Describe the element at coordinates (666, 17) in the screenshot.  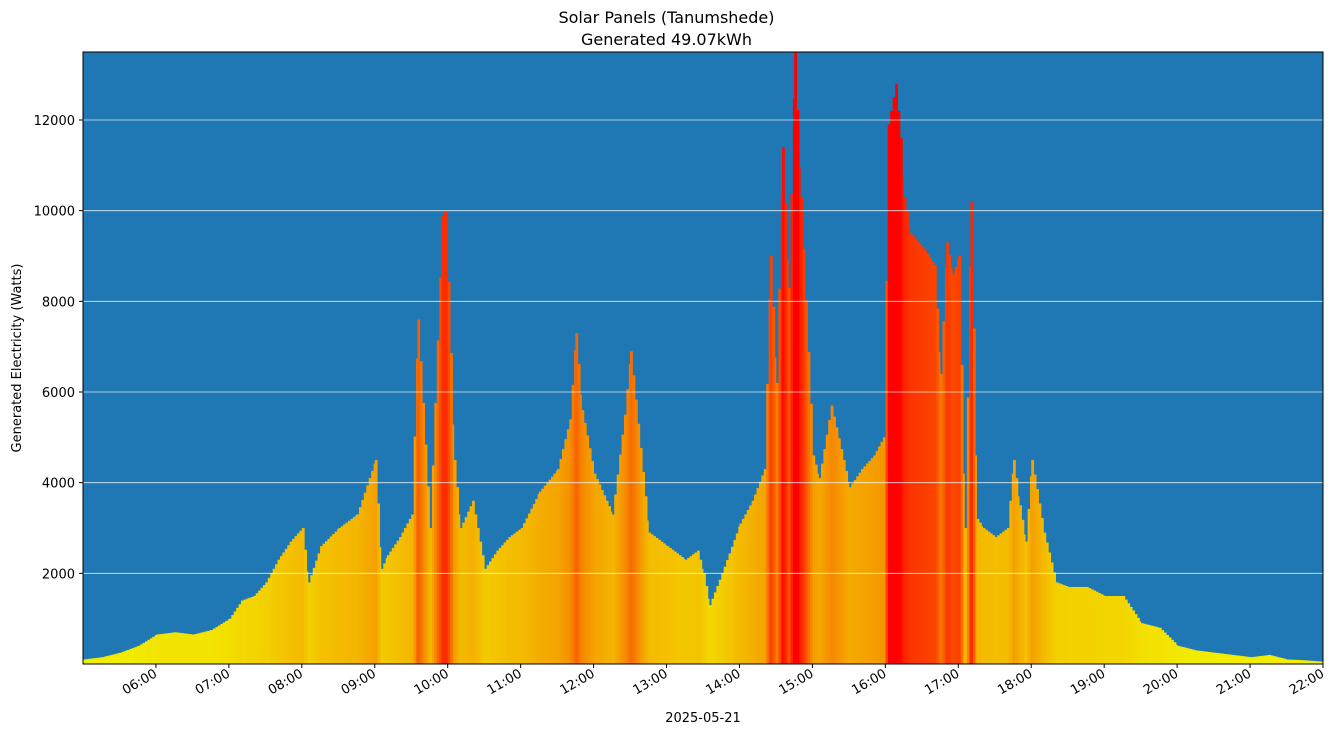
I see `chart-title: Solar Panels (Tanumshede)` at that location.